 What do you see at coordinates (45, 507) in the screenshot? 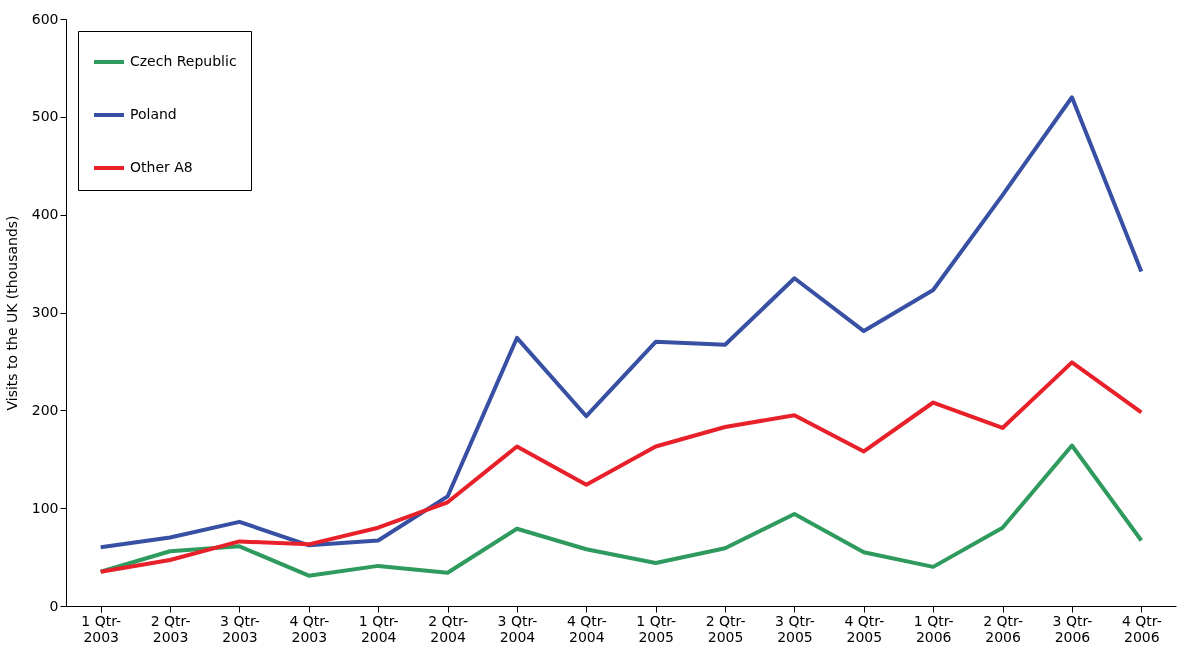
I see `y-tick-label: 100` at bounding box center [45, 507].